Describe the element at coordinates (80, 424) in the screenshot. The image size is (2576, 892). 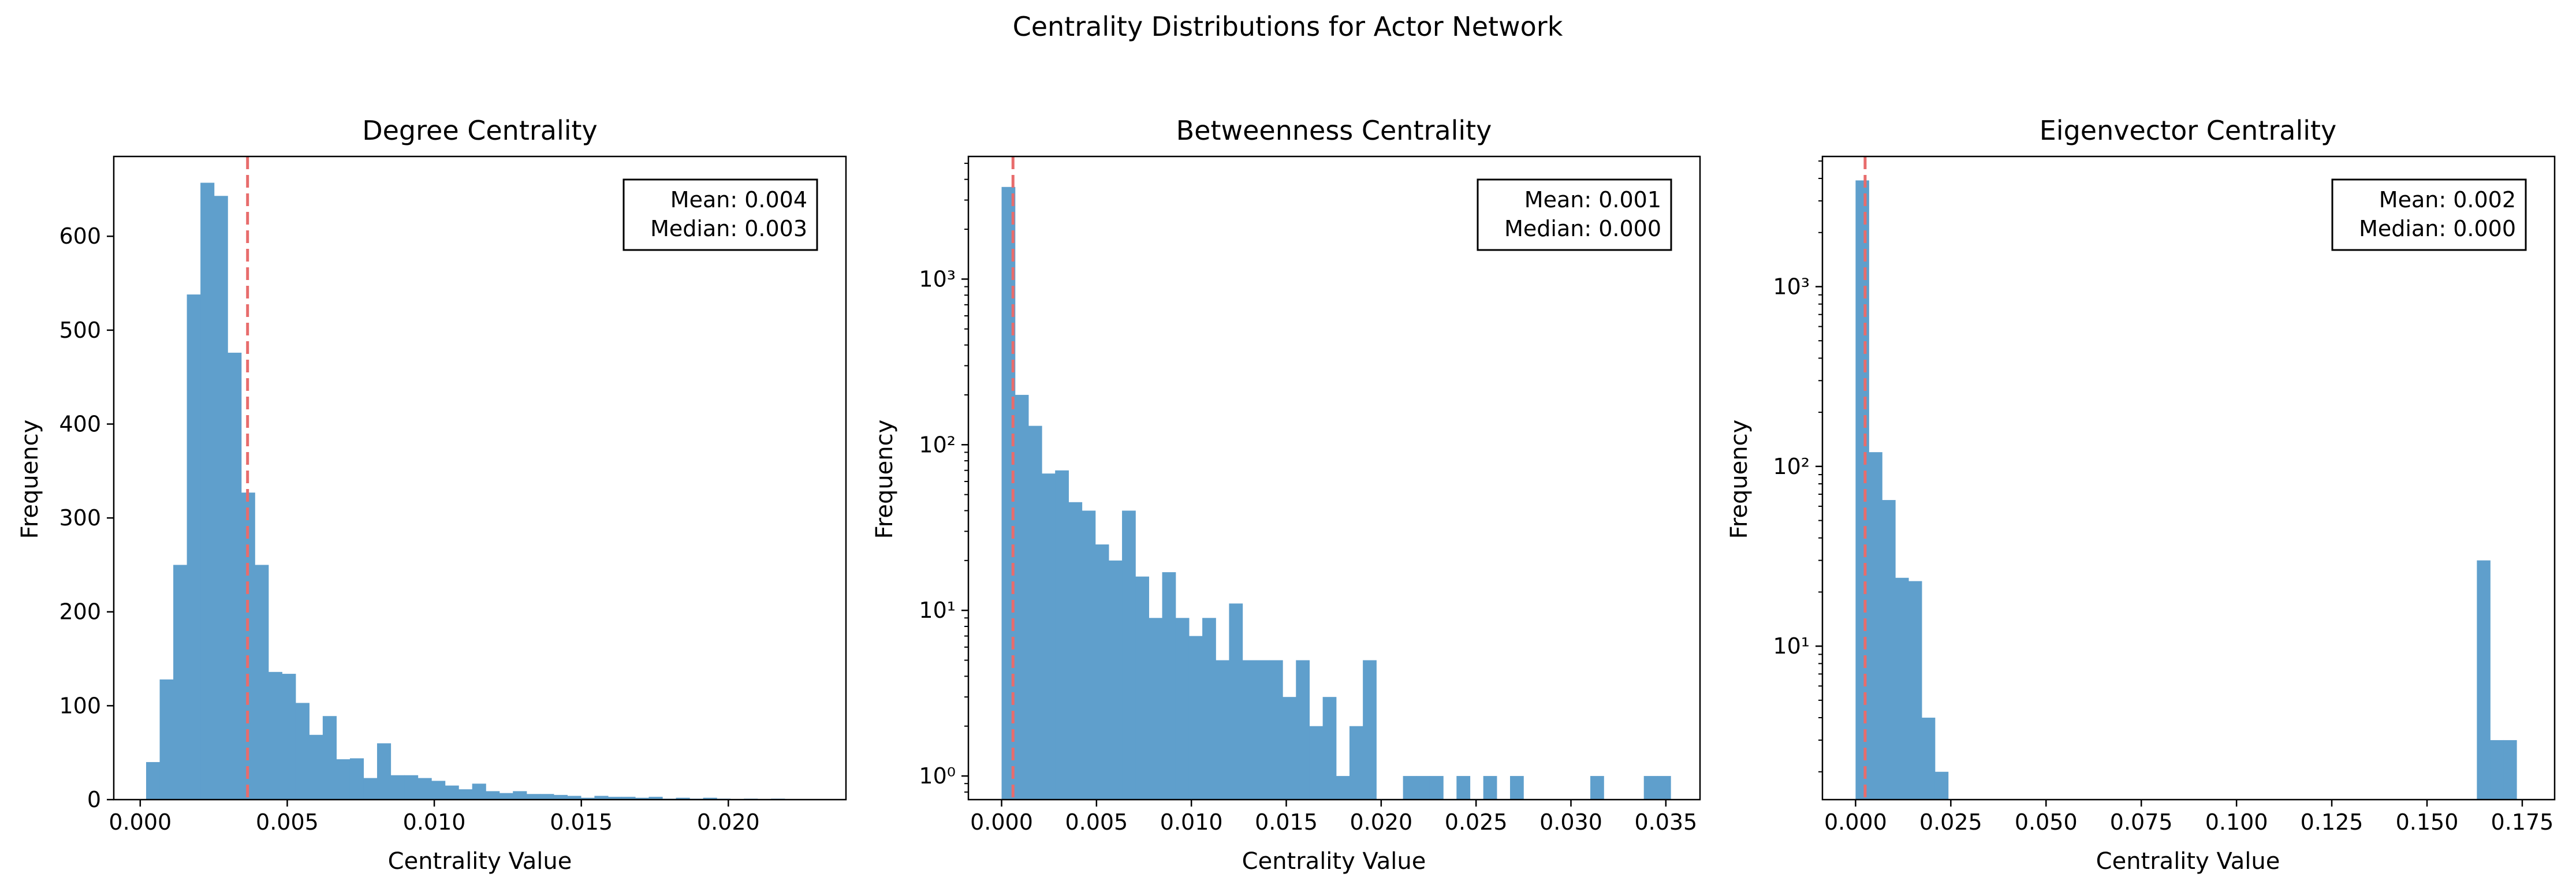
I see `y-tick-label: 400` at that location.